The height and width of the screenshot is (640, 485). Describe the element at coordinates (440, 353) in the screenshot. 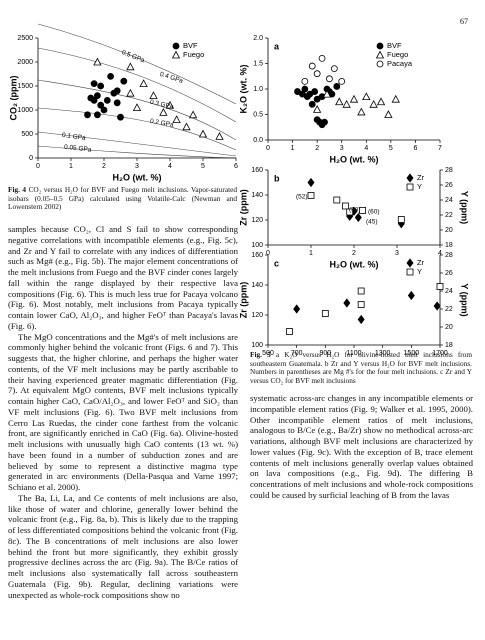

I see `x-tick-label: 1700` at that location.